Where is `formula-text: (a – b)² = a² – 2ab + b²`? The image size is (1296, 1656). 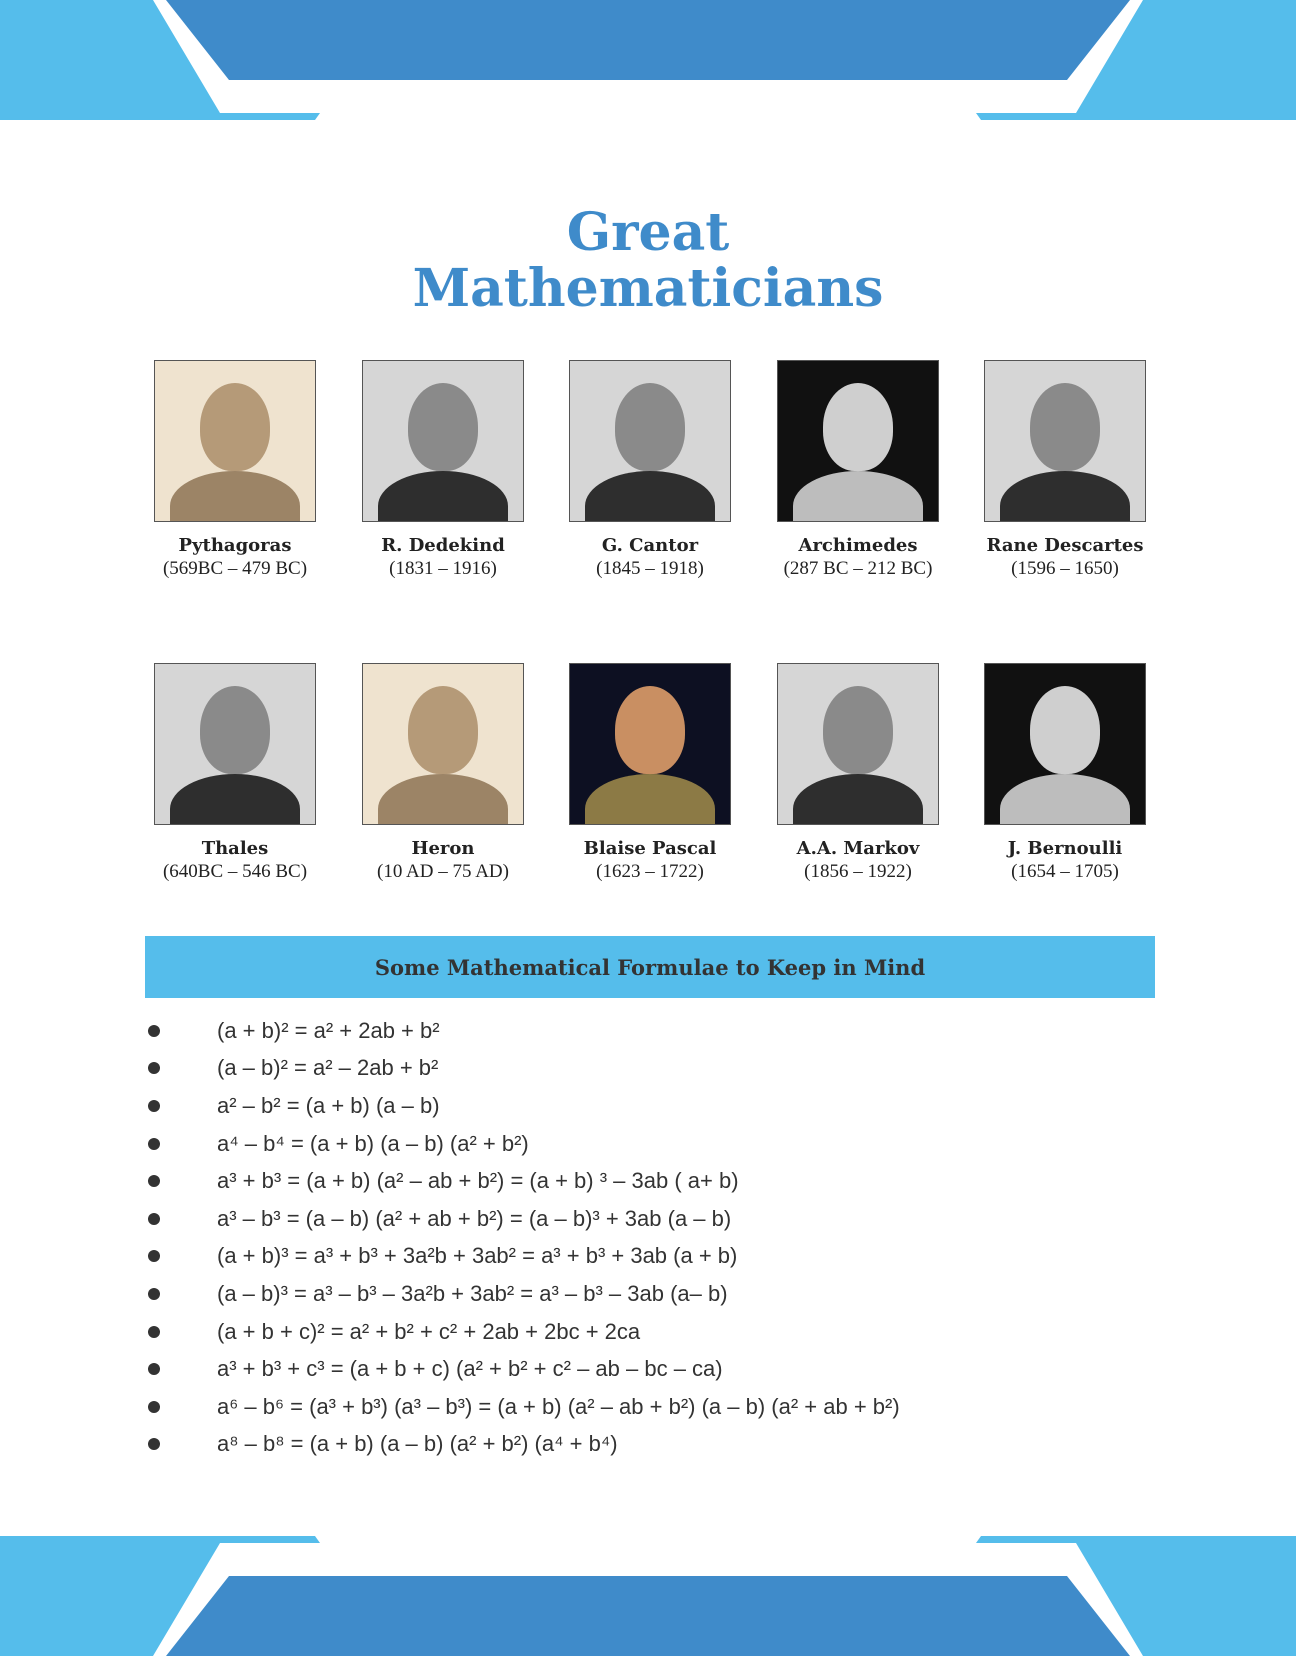
formula-text: (a – b)² = a² – 2ab + b² is located at coordinates (328, 1068).